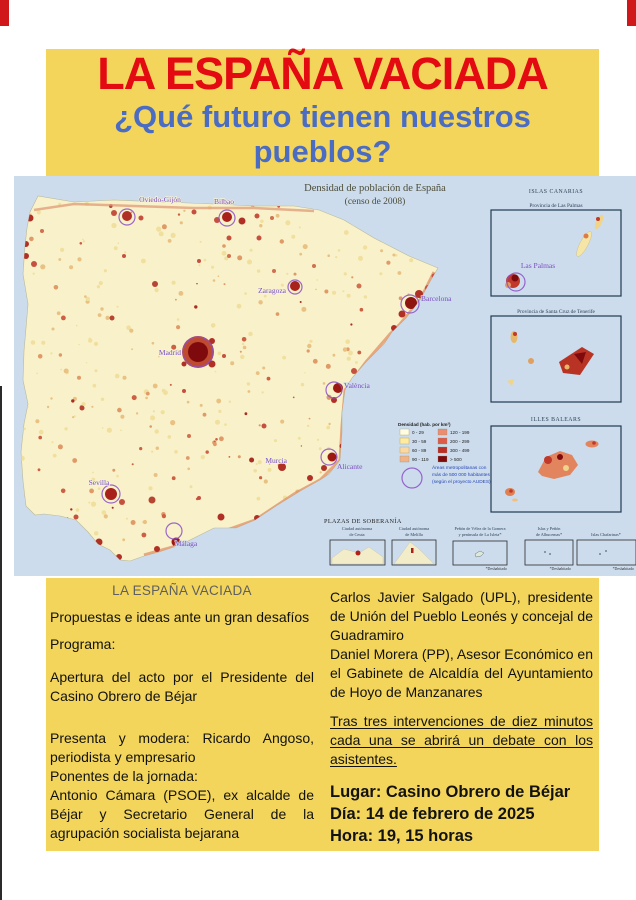  What do you see at coordinates (460, 450) in the screenshot?
I see `legend-range-6: 300 - 499` at bounding box center [460, 450].